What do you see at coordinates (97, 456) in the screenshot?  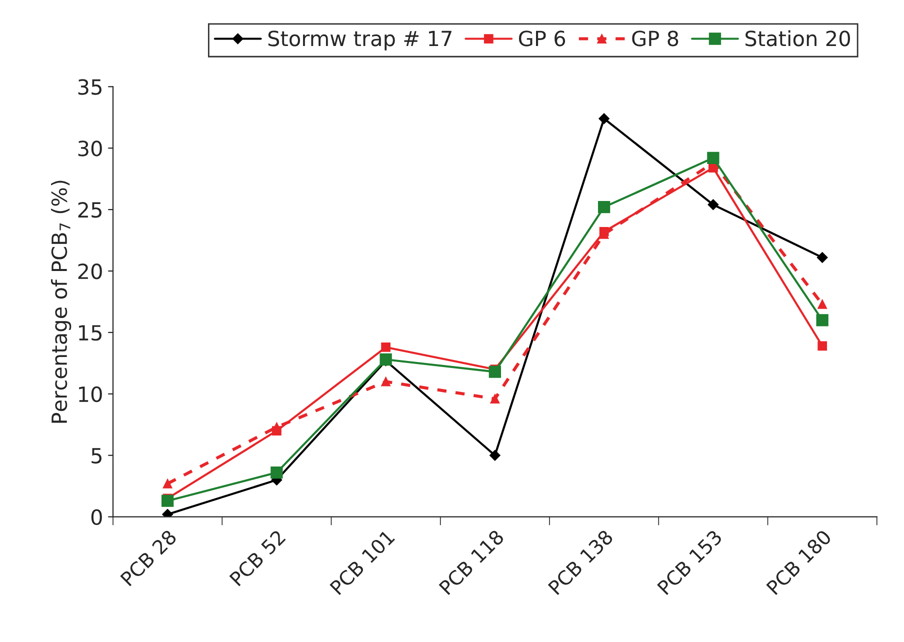 I see `y-tick-label: 5` at bounding box center [97, 456].